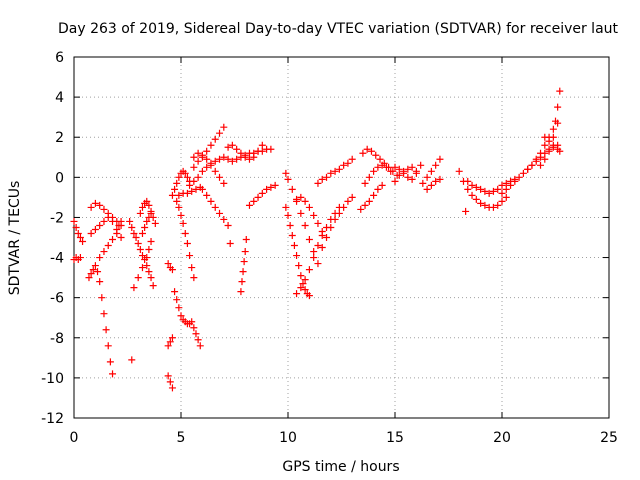 The image size is (640, 480). What do you see at coordinates (340, 467) in the screenshot?
I see `x-axis-title: GPS time / hours` at bounding box center [340, 467].